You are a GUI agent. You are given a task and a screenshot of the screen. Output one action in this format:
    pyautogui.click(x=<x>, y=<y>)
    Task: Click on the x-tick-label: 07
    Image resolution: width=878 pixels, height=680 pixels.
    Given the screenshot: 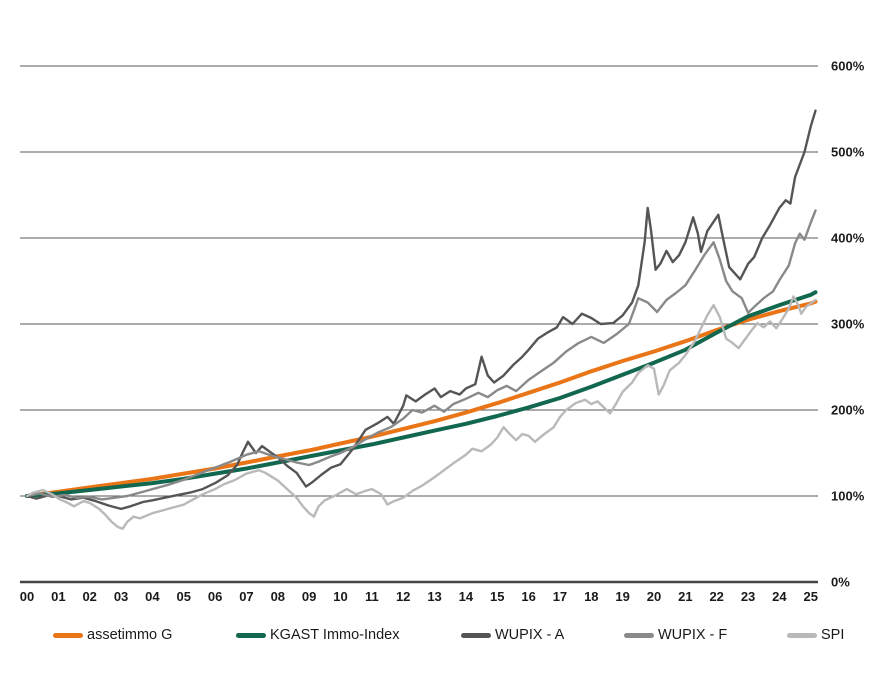 What is the action you would take?
    pyautogui.click(x=246, y=596)
    